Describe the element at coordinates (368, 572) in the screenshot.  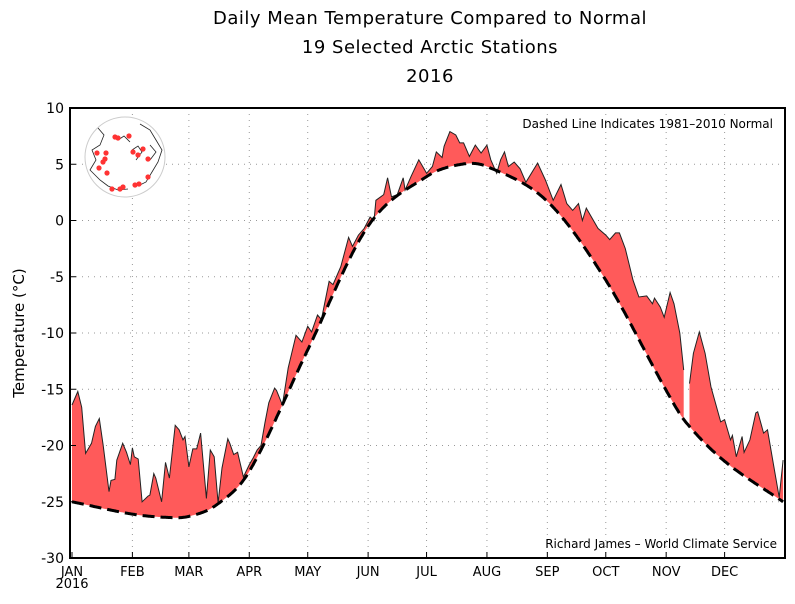
I see `x-tick-label: JUN` at that location.